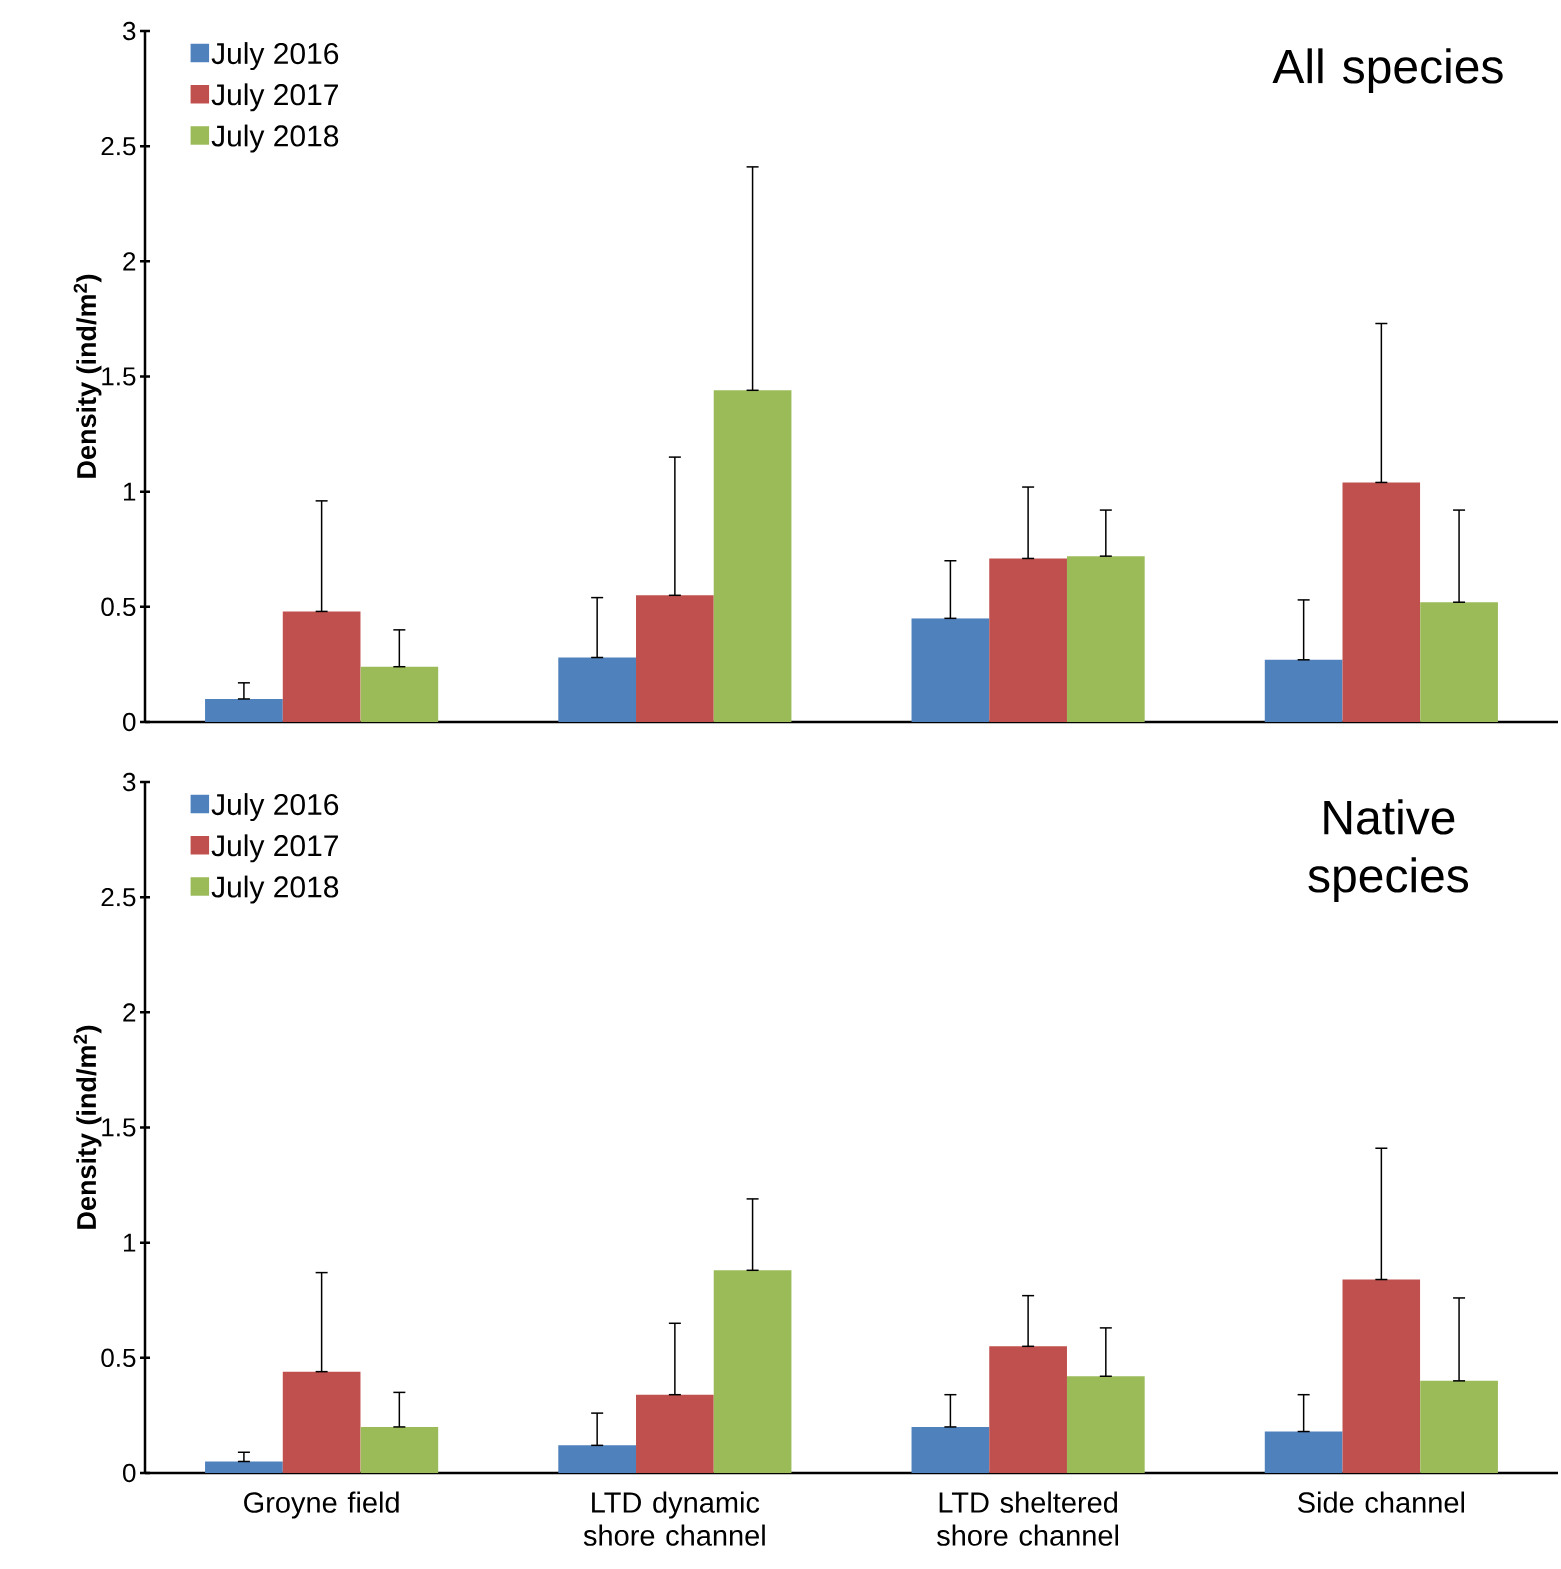 The image size is (1561, 1569). I want to click on x-tick-label: Side channel, so click(1381, 1502).